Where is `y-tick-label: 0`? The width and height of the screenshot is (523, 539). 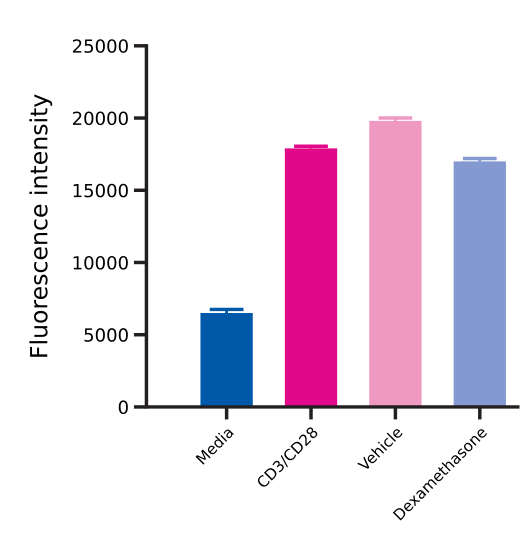 y-tick-label: 0 is located at coordinates (123, 407).